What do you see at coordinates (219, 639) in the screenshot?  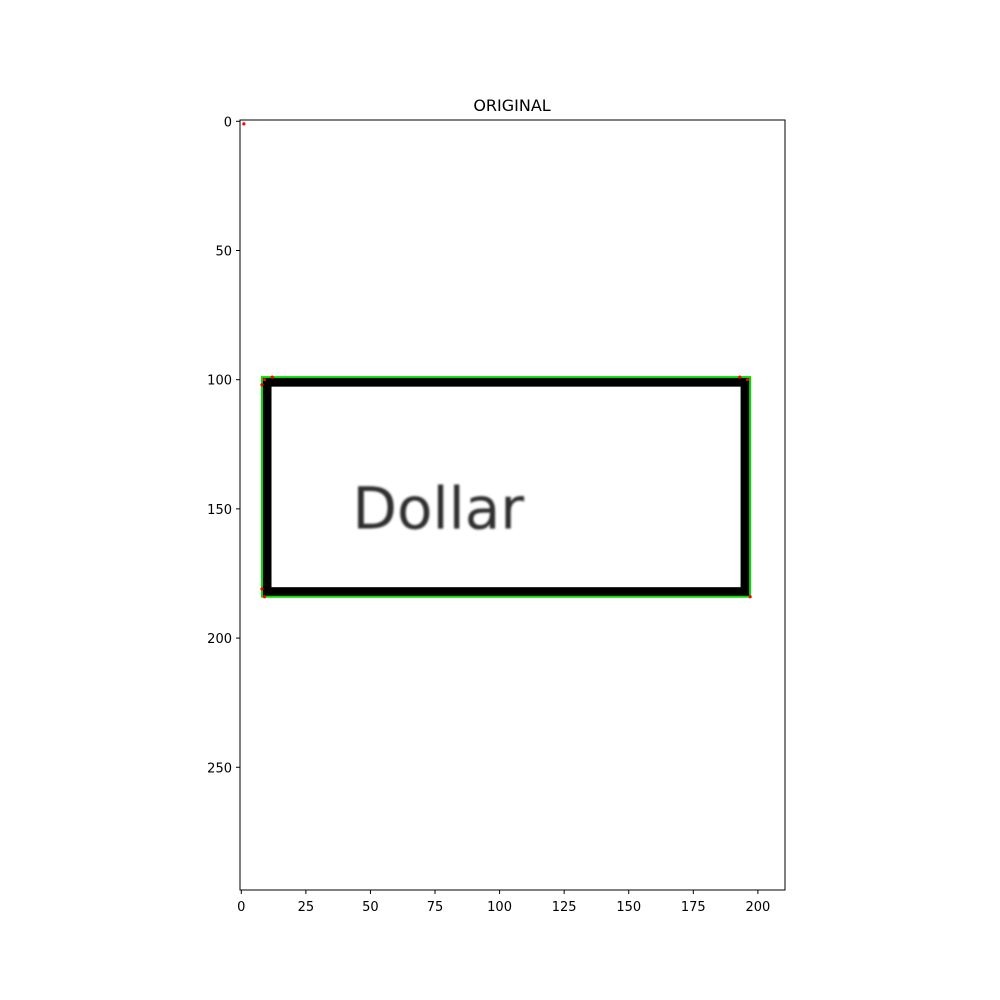 I see `y-tick-label: 200` at bounding box center [219, 639].